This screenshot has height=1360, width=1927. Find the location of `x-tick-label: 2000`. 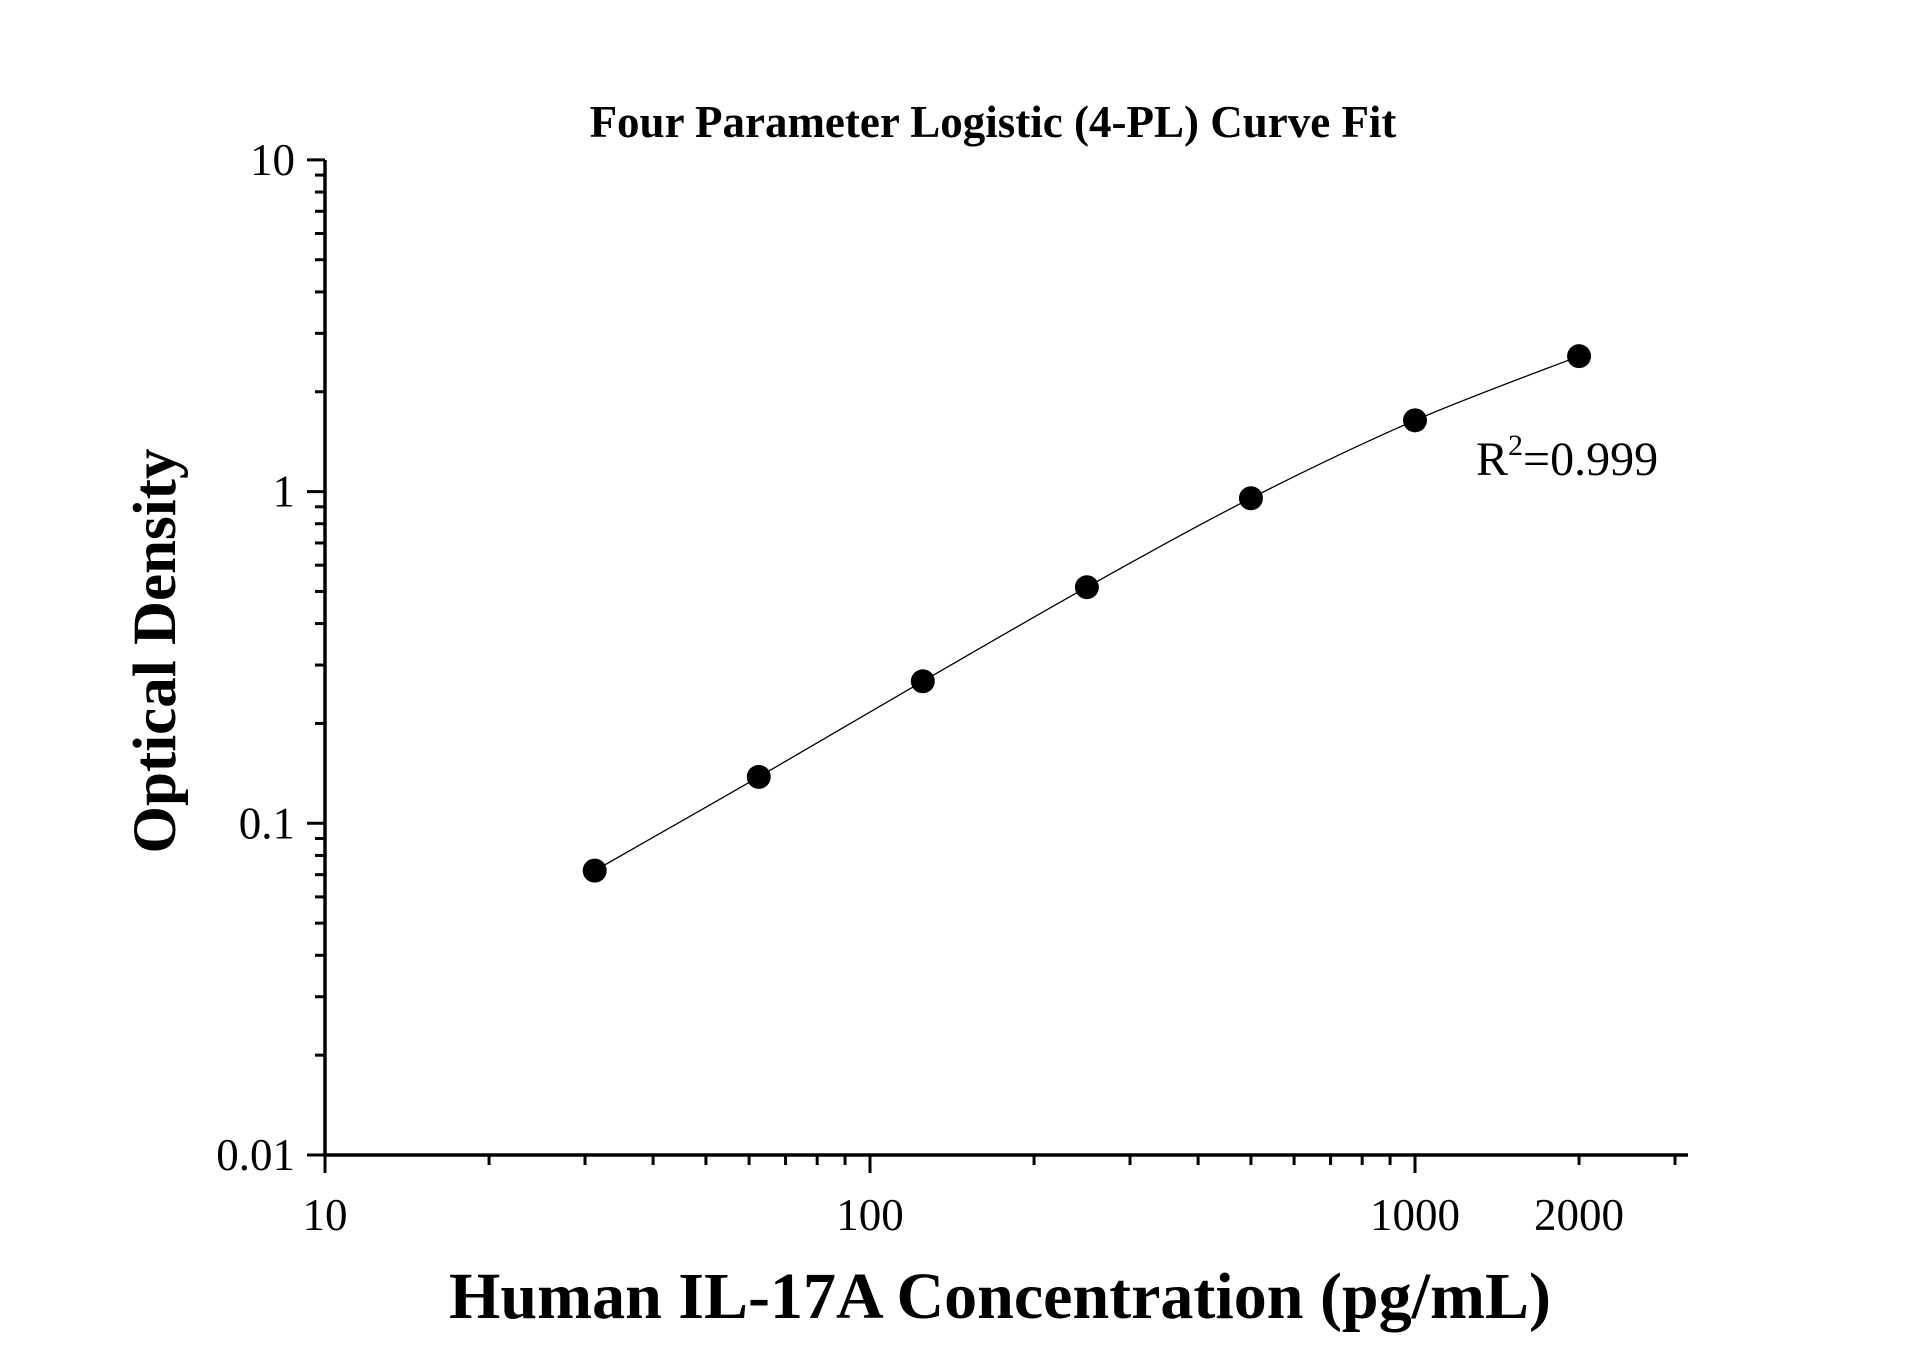

x-tick-label: 2000 is located at coordinates (1579, 1215).